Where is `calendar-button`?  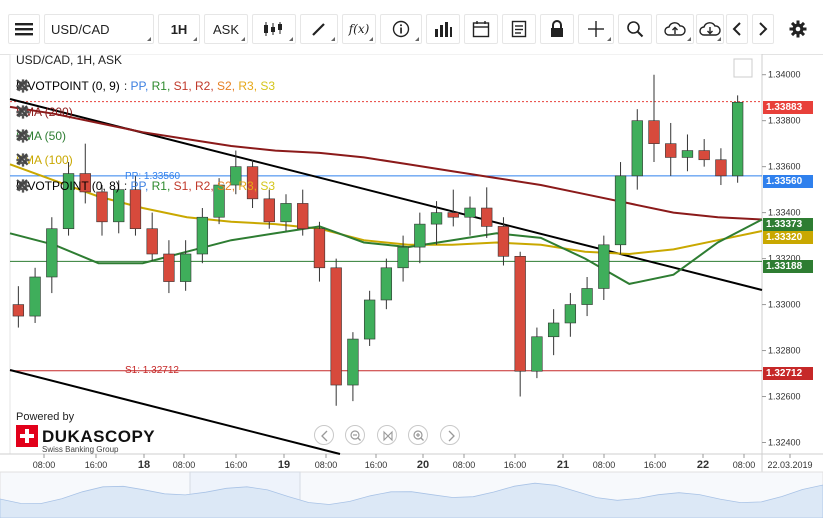
calendar-button is located at coordinates (481, 29).